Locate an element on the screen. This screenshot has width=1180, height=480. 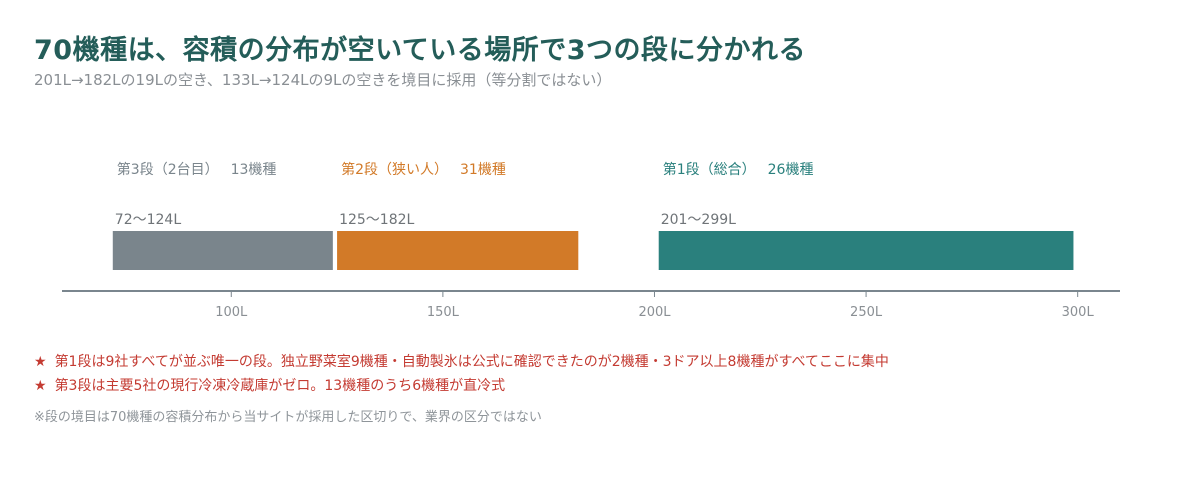
tier-label: 第1段（総合） 26機種 is located at coordinates (738, 169).